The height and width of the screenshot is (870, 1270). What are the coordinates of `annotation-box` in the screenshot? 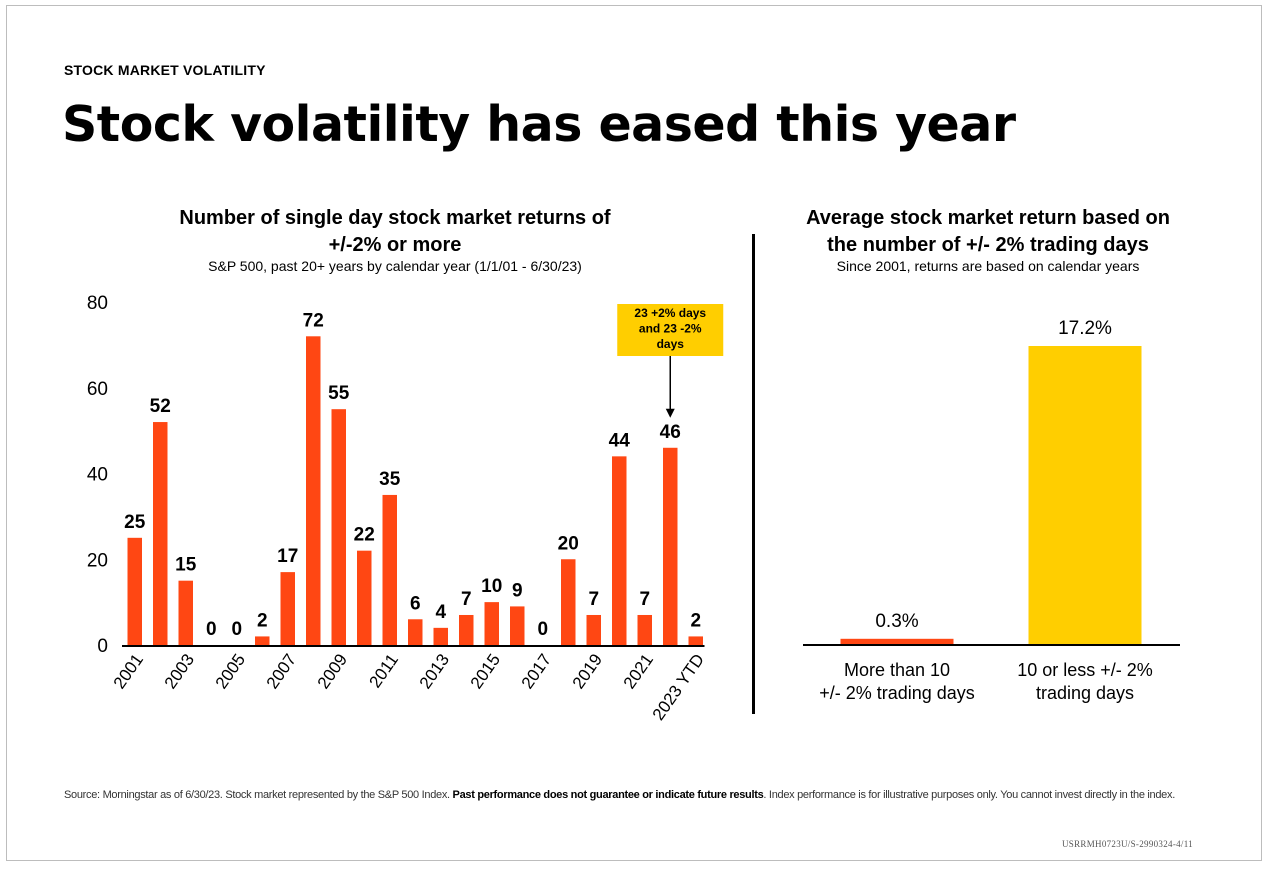 It's located at (670, 330).